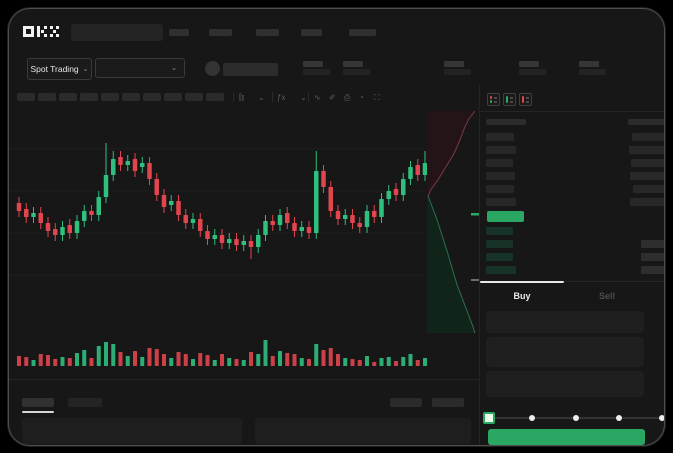  What do you see at coordinates (38, 402) in the screenshot?
I see `bottom-tab-active` at bounding box center [38, 402].